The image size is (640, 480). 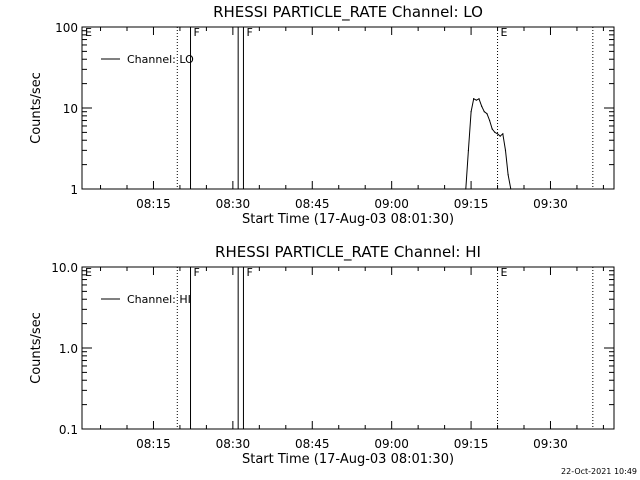 What do you see at coordinates (66, 28) in the screenshot?
I see `y-tick-label: 100` at bounding box center [66, 28].